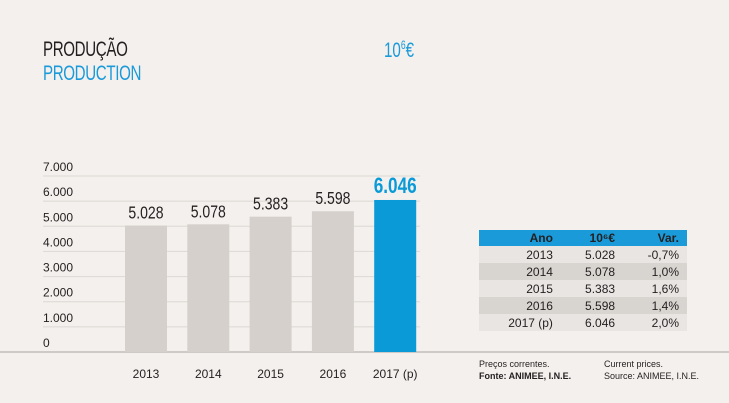 The image size is (729, 403). I want to click on table-cell: 2,0%, so click(655, 322).